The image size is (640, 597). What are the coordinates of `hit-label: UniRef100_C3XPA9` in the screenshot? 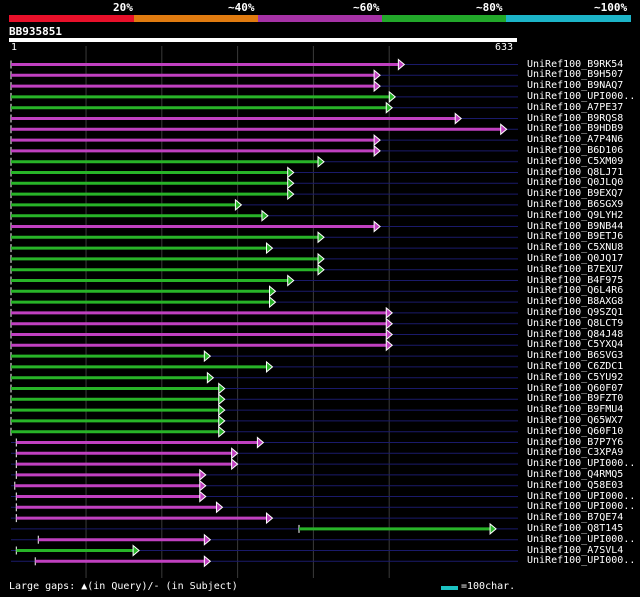 It's located at (575, 453).